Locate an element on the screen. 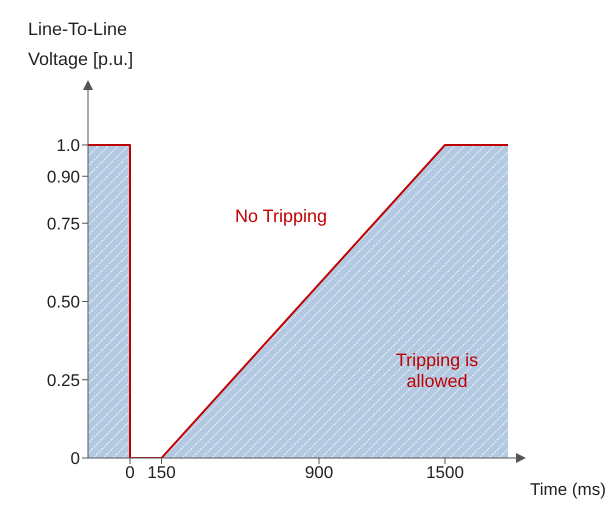  annotation: No Tripping is located at coordinates (281, 216).